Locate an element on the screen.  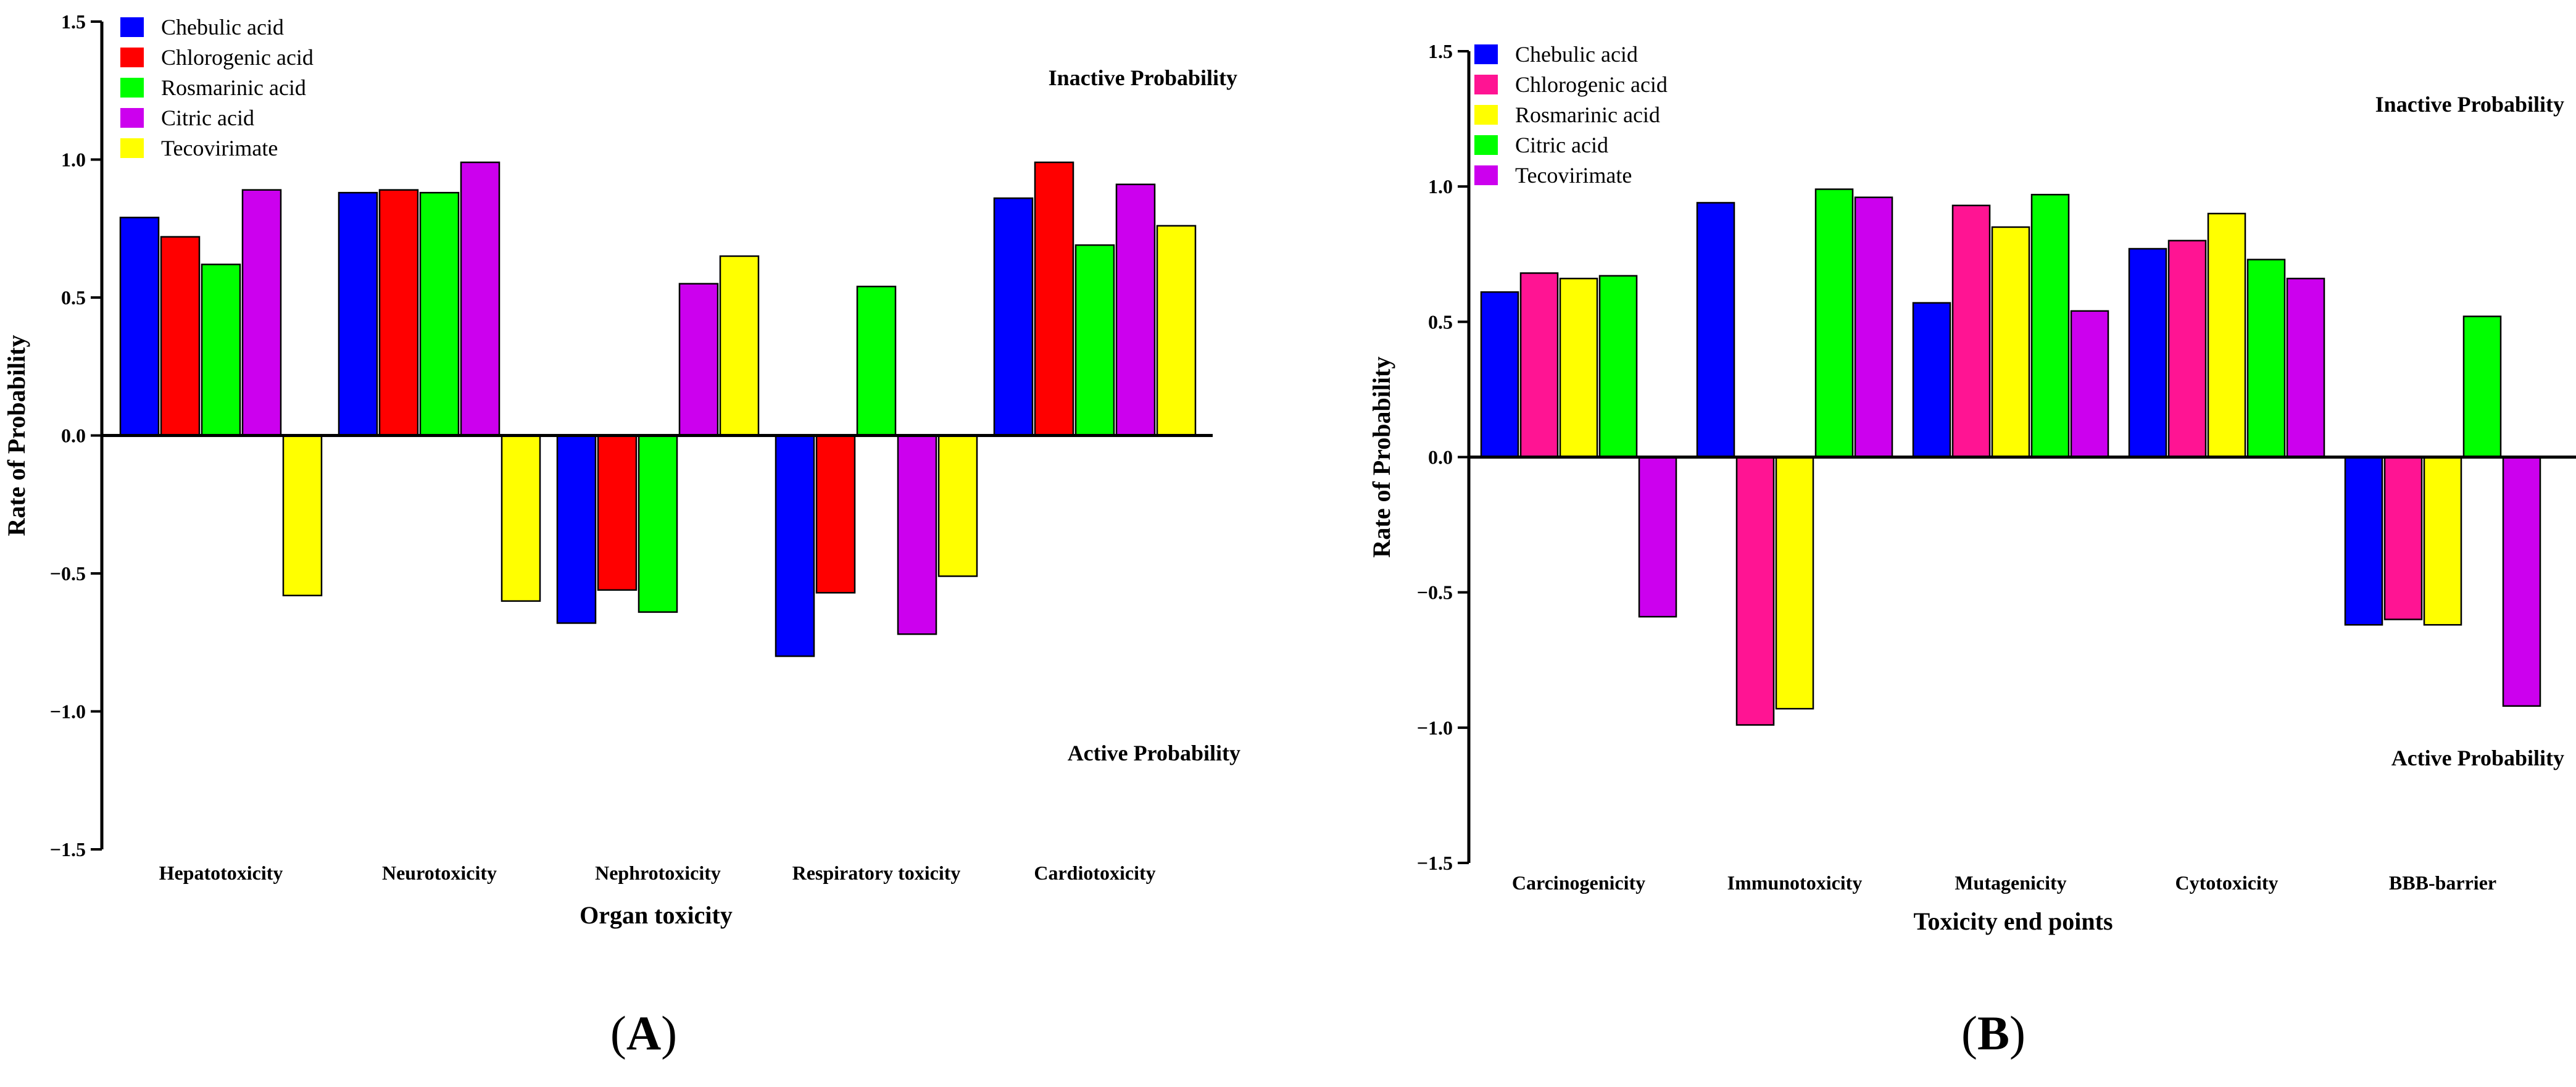
y-tick-label: 0.0 is located at coordinates (1440, 457).